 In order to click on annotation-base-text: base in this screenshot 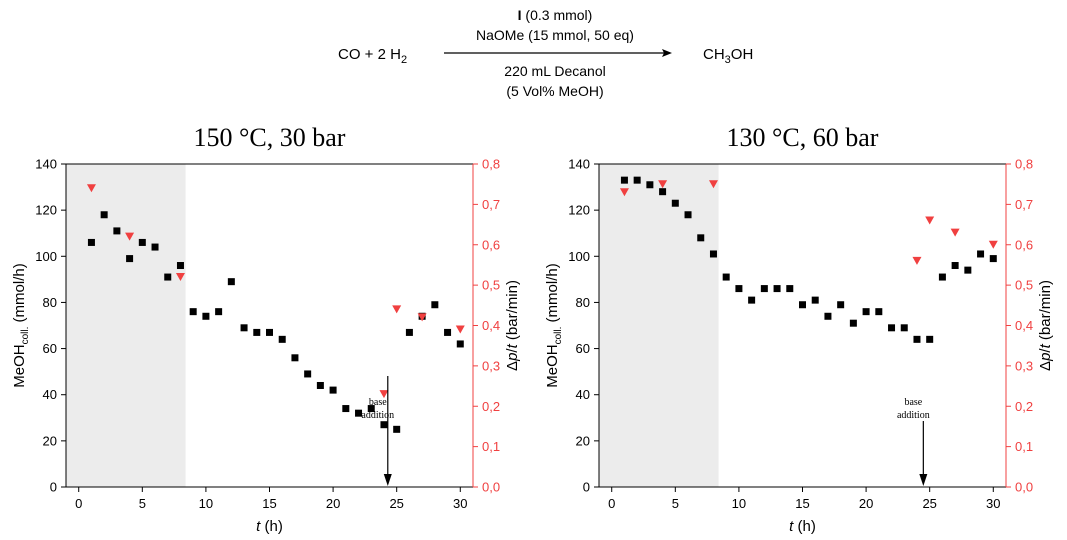, I will do `click(378, 402)`.